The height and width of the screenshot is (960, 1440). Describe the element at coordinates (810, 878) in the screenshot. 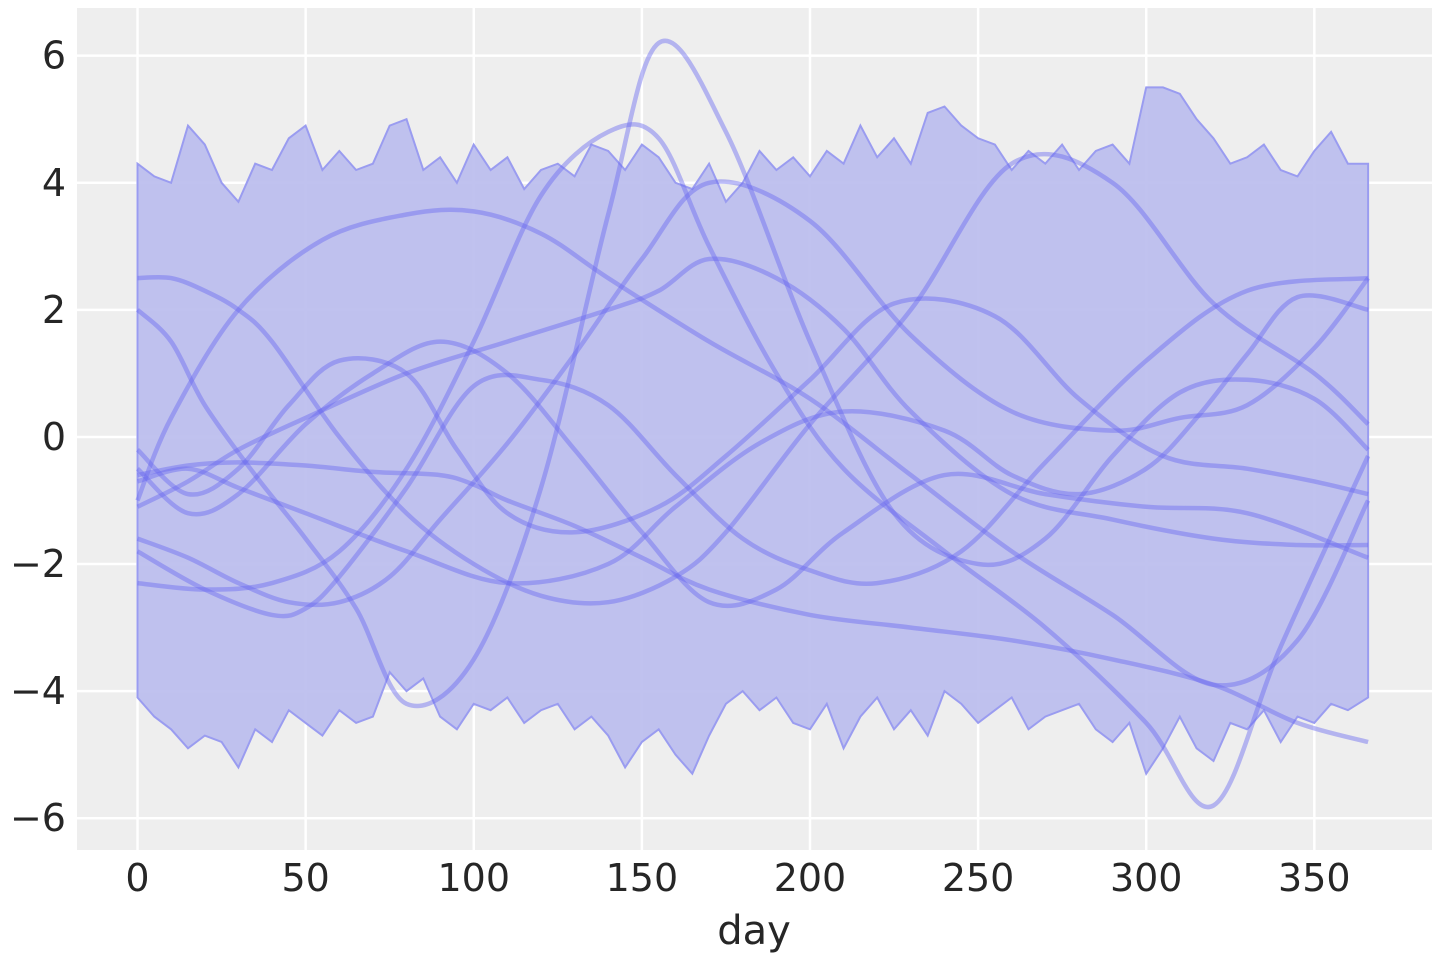

I see `x-tick-label-200: 200` at that location.